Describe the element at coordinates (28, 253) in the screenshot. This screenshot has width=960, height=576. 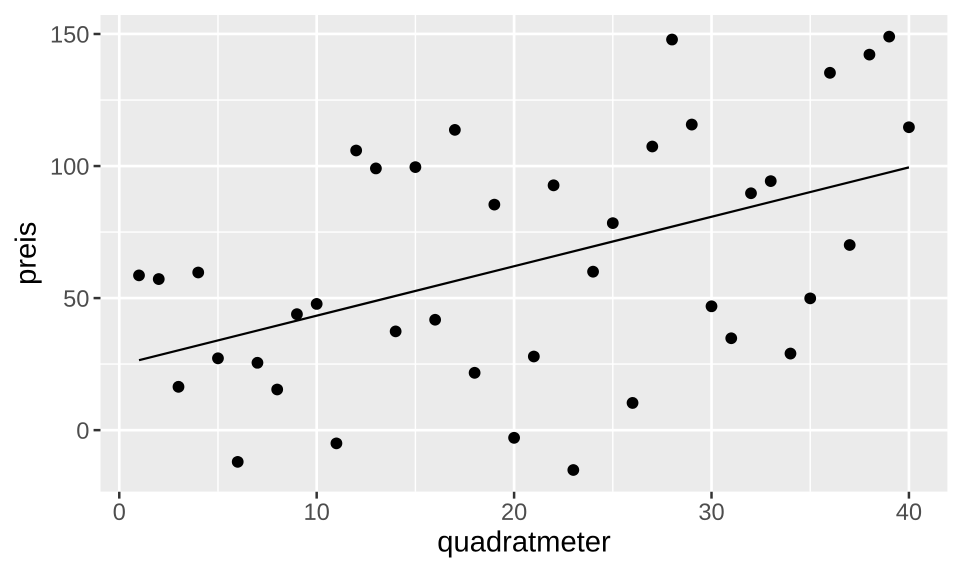
I see `y-axis-title: preis` at that location.